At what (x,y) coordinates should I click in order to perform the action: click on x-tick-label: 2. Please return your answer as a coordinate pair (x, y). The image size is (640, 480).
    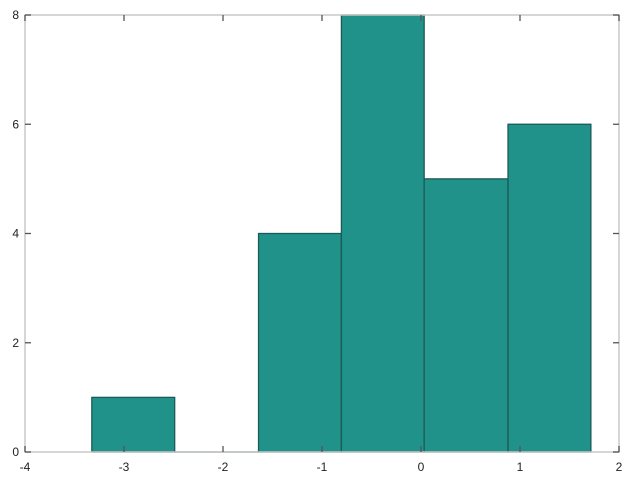
    Looking at the image, I should click on (619, 467).